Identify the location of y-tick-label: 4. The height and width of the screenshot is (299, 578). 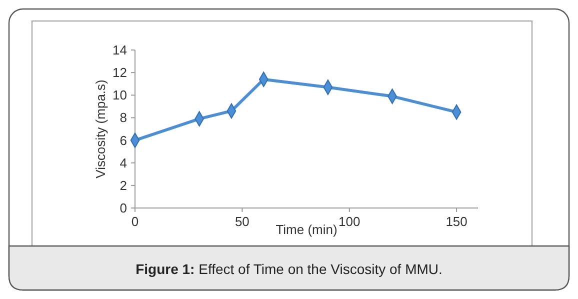
(123, 162).